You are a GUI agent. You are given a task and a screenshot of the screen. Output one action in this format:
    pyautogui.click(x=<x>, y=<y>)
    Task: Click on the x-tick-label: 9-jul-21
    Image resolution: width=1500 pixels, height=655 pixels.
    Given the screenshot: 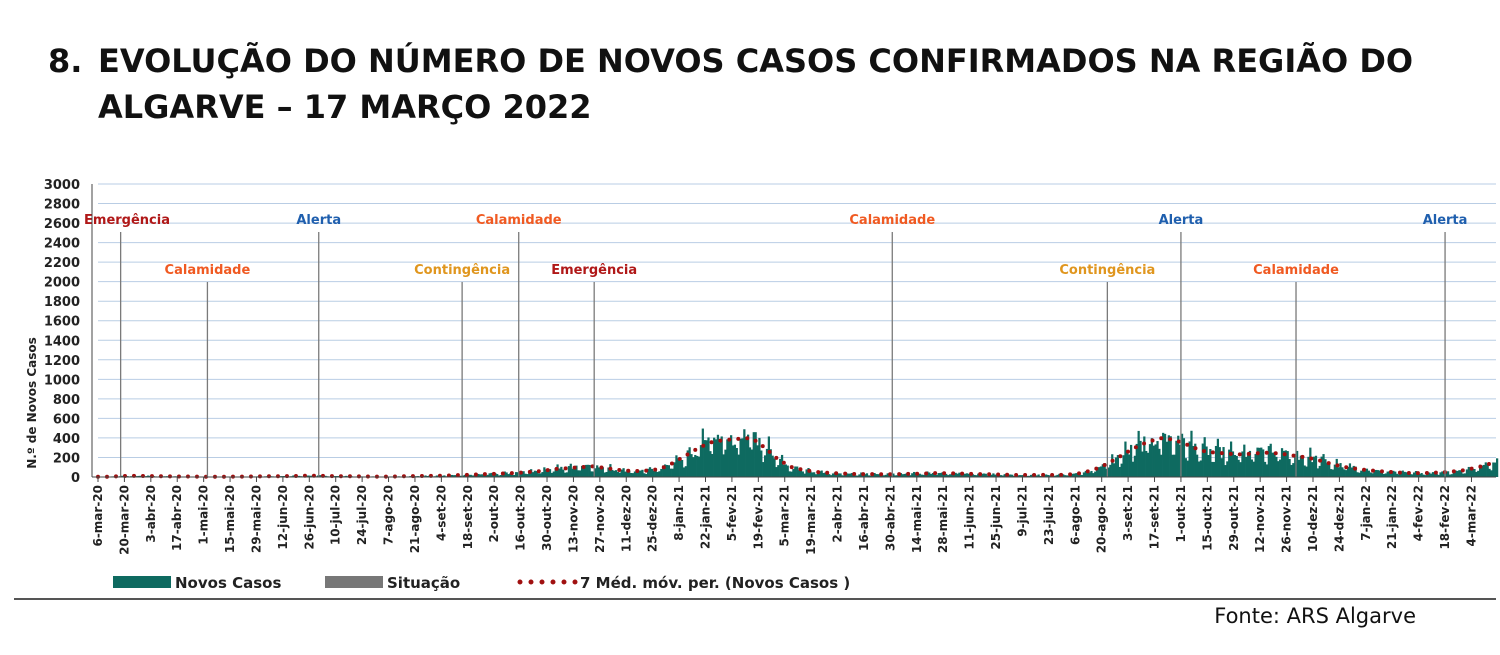 What is the action you would take?
    pyautogui.click(x=1023, y=511)
    